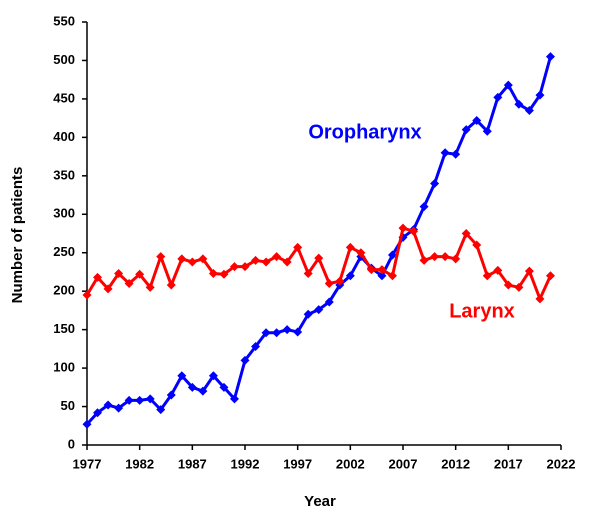  Describe the element at coordinates (245, 463) in the screenshot. I see `x-tick-label: 1992` at that location.